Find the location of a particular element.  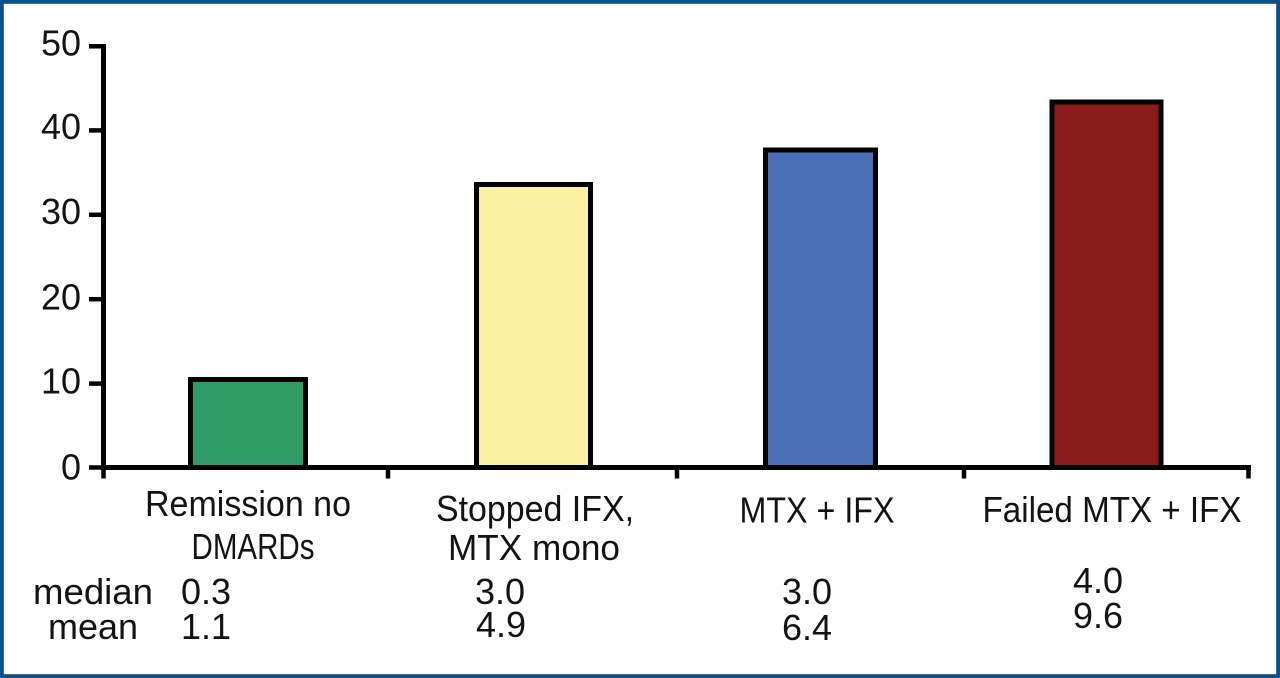

svg-text: 4.9 is located at coordinates (501, 624).